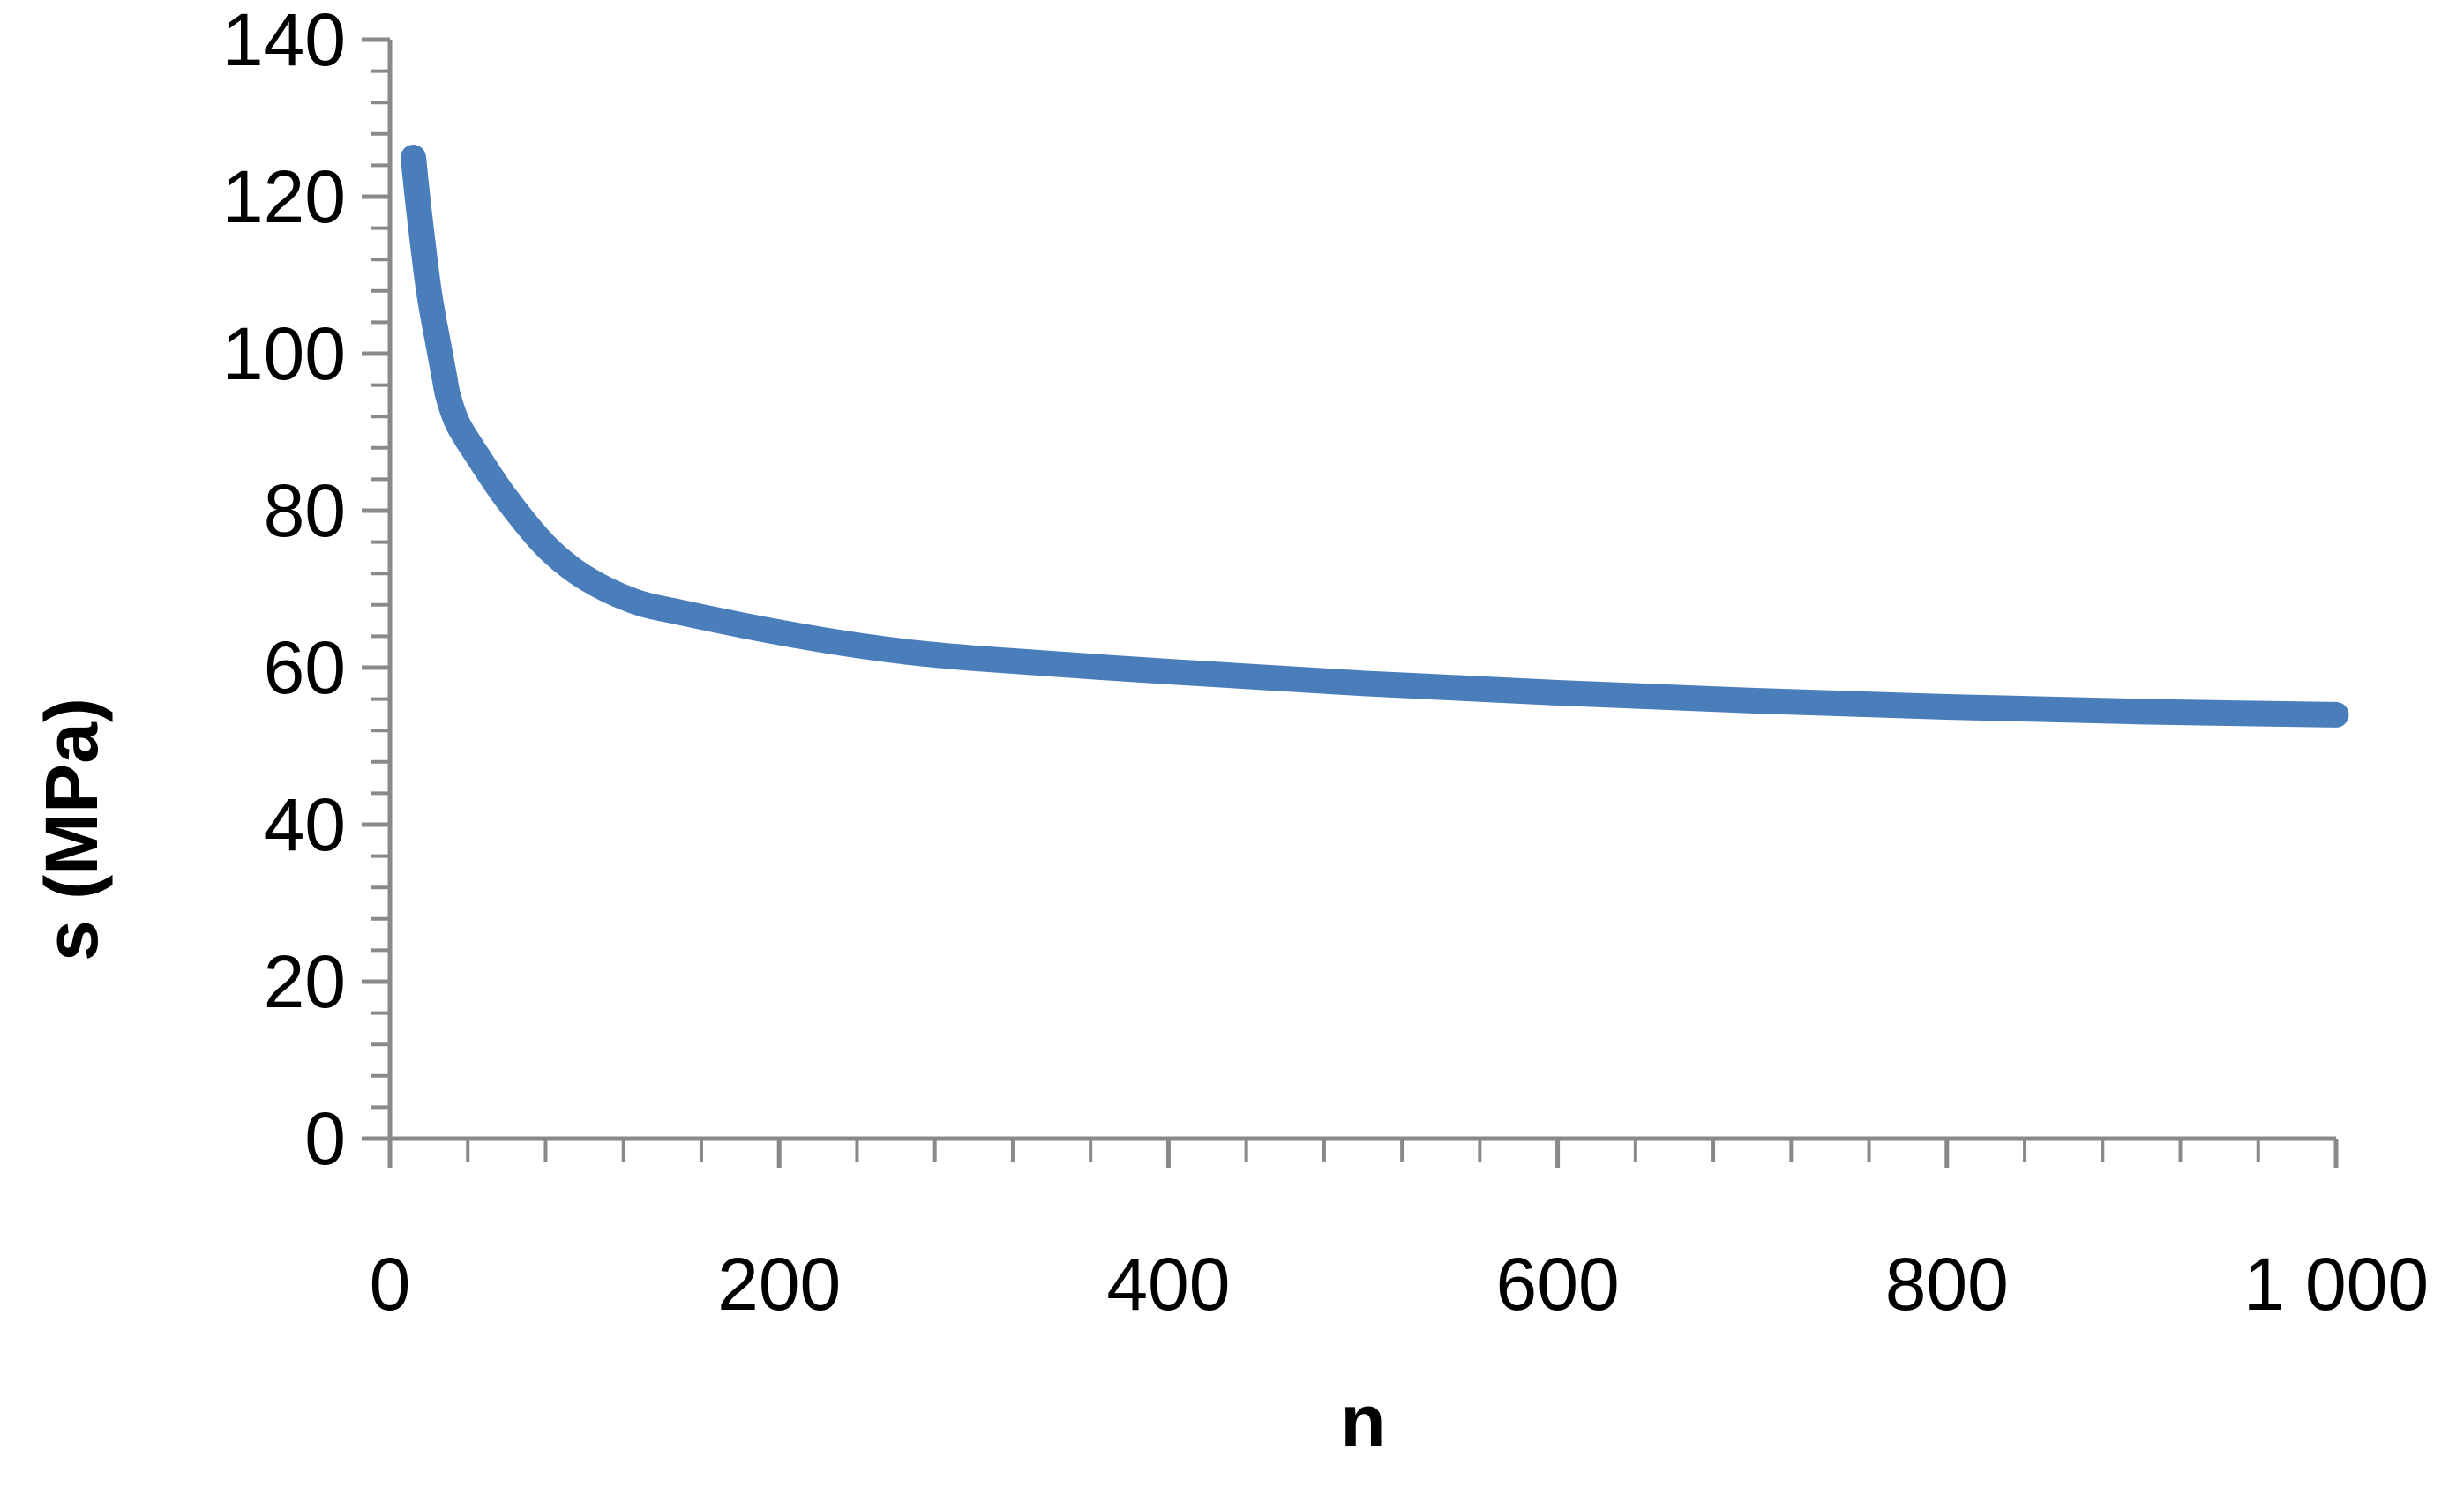 Image resolution: width=2464 pixels, height=1487 pixels. What do you see at coordinates (1399, 1284) in the screenshot?
I see `x-axis-tick-labels: 0 200 400 600 800 1 000` at bounding box center [1399, 1284].